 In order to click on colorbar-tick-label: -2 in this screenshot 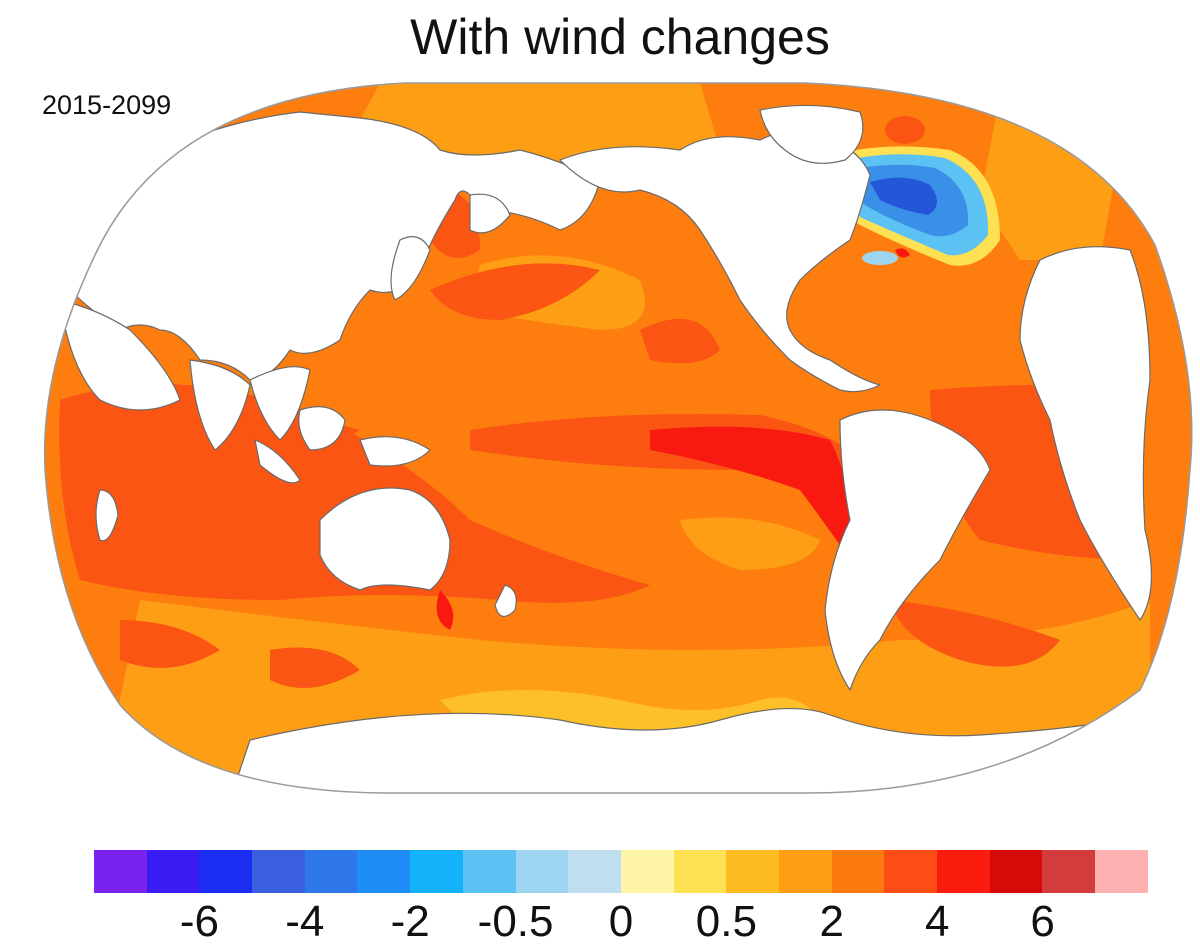, I will do `click(410, 921)`.